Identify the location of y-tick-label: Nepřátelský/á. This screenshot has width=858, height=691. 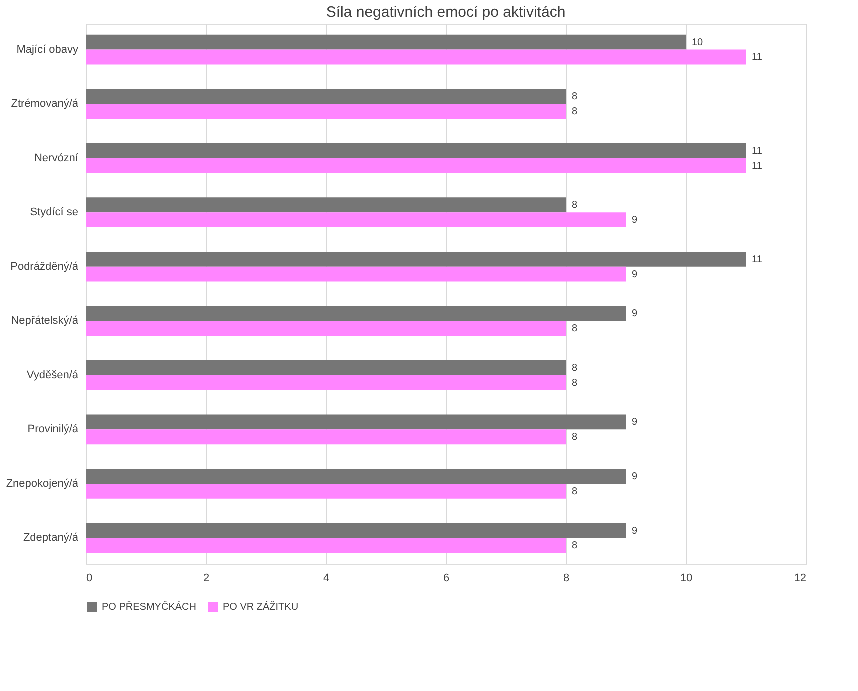
(45, 321).